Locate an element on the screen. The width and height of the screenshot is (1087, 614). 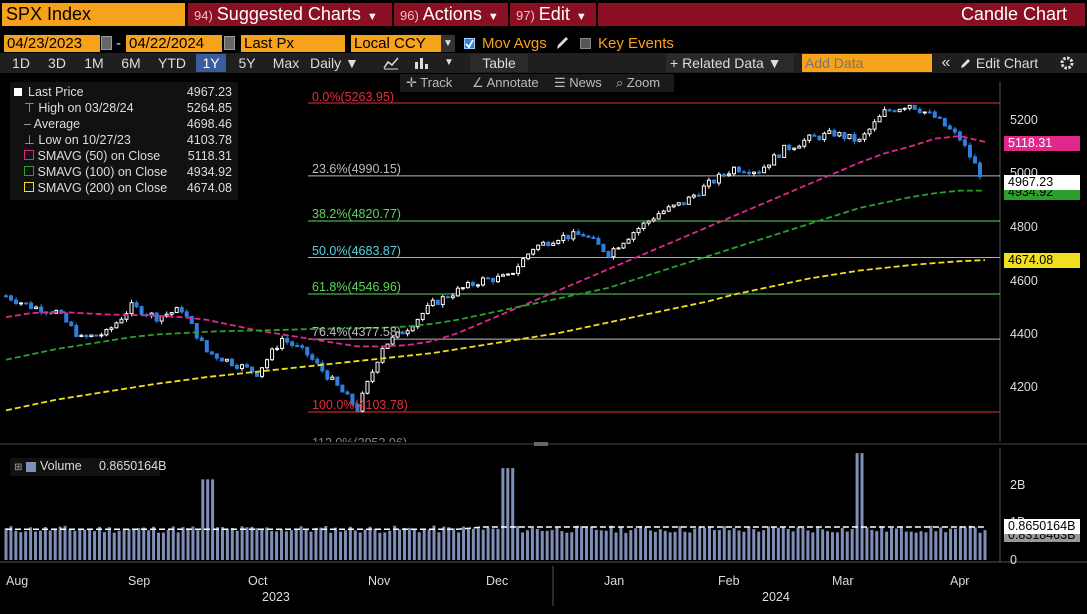
period-1m: 1M is located at coordinates (94, 63).